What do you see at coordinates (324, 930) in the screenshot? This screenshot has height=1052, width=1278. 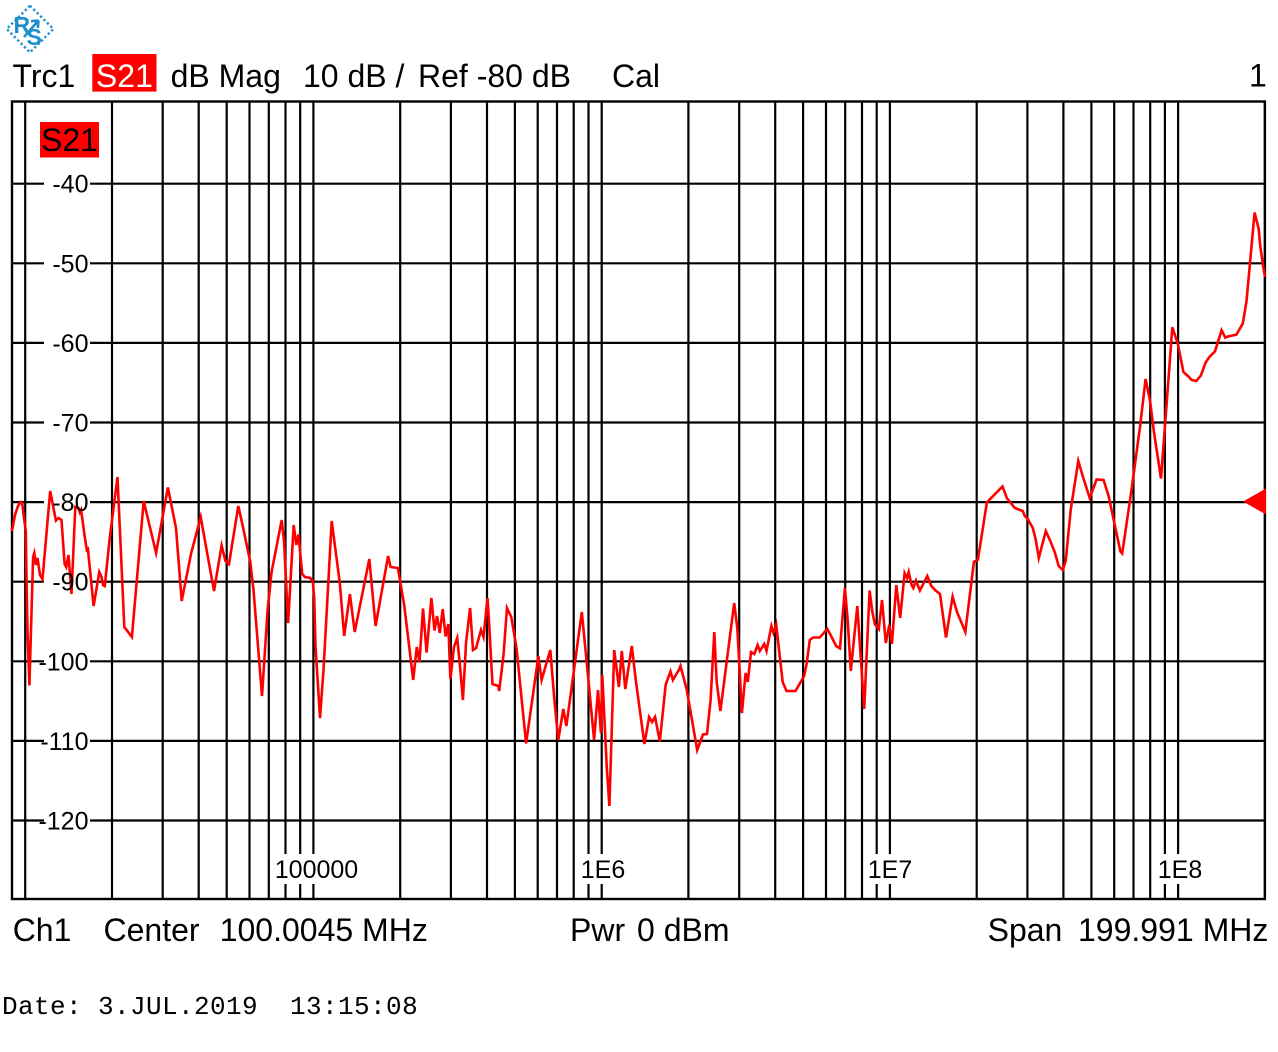 I see `svg-text: 100.0045 MHz` at bounding box center [324, 930].